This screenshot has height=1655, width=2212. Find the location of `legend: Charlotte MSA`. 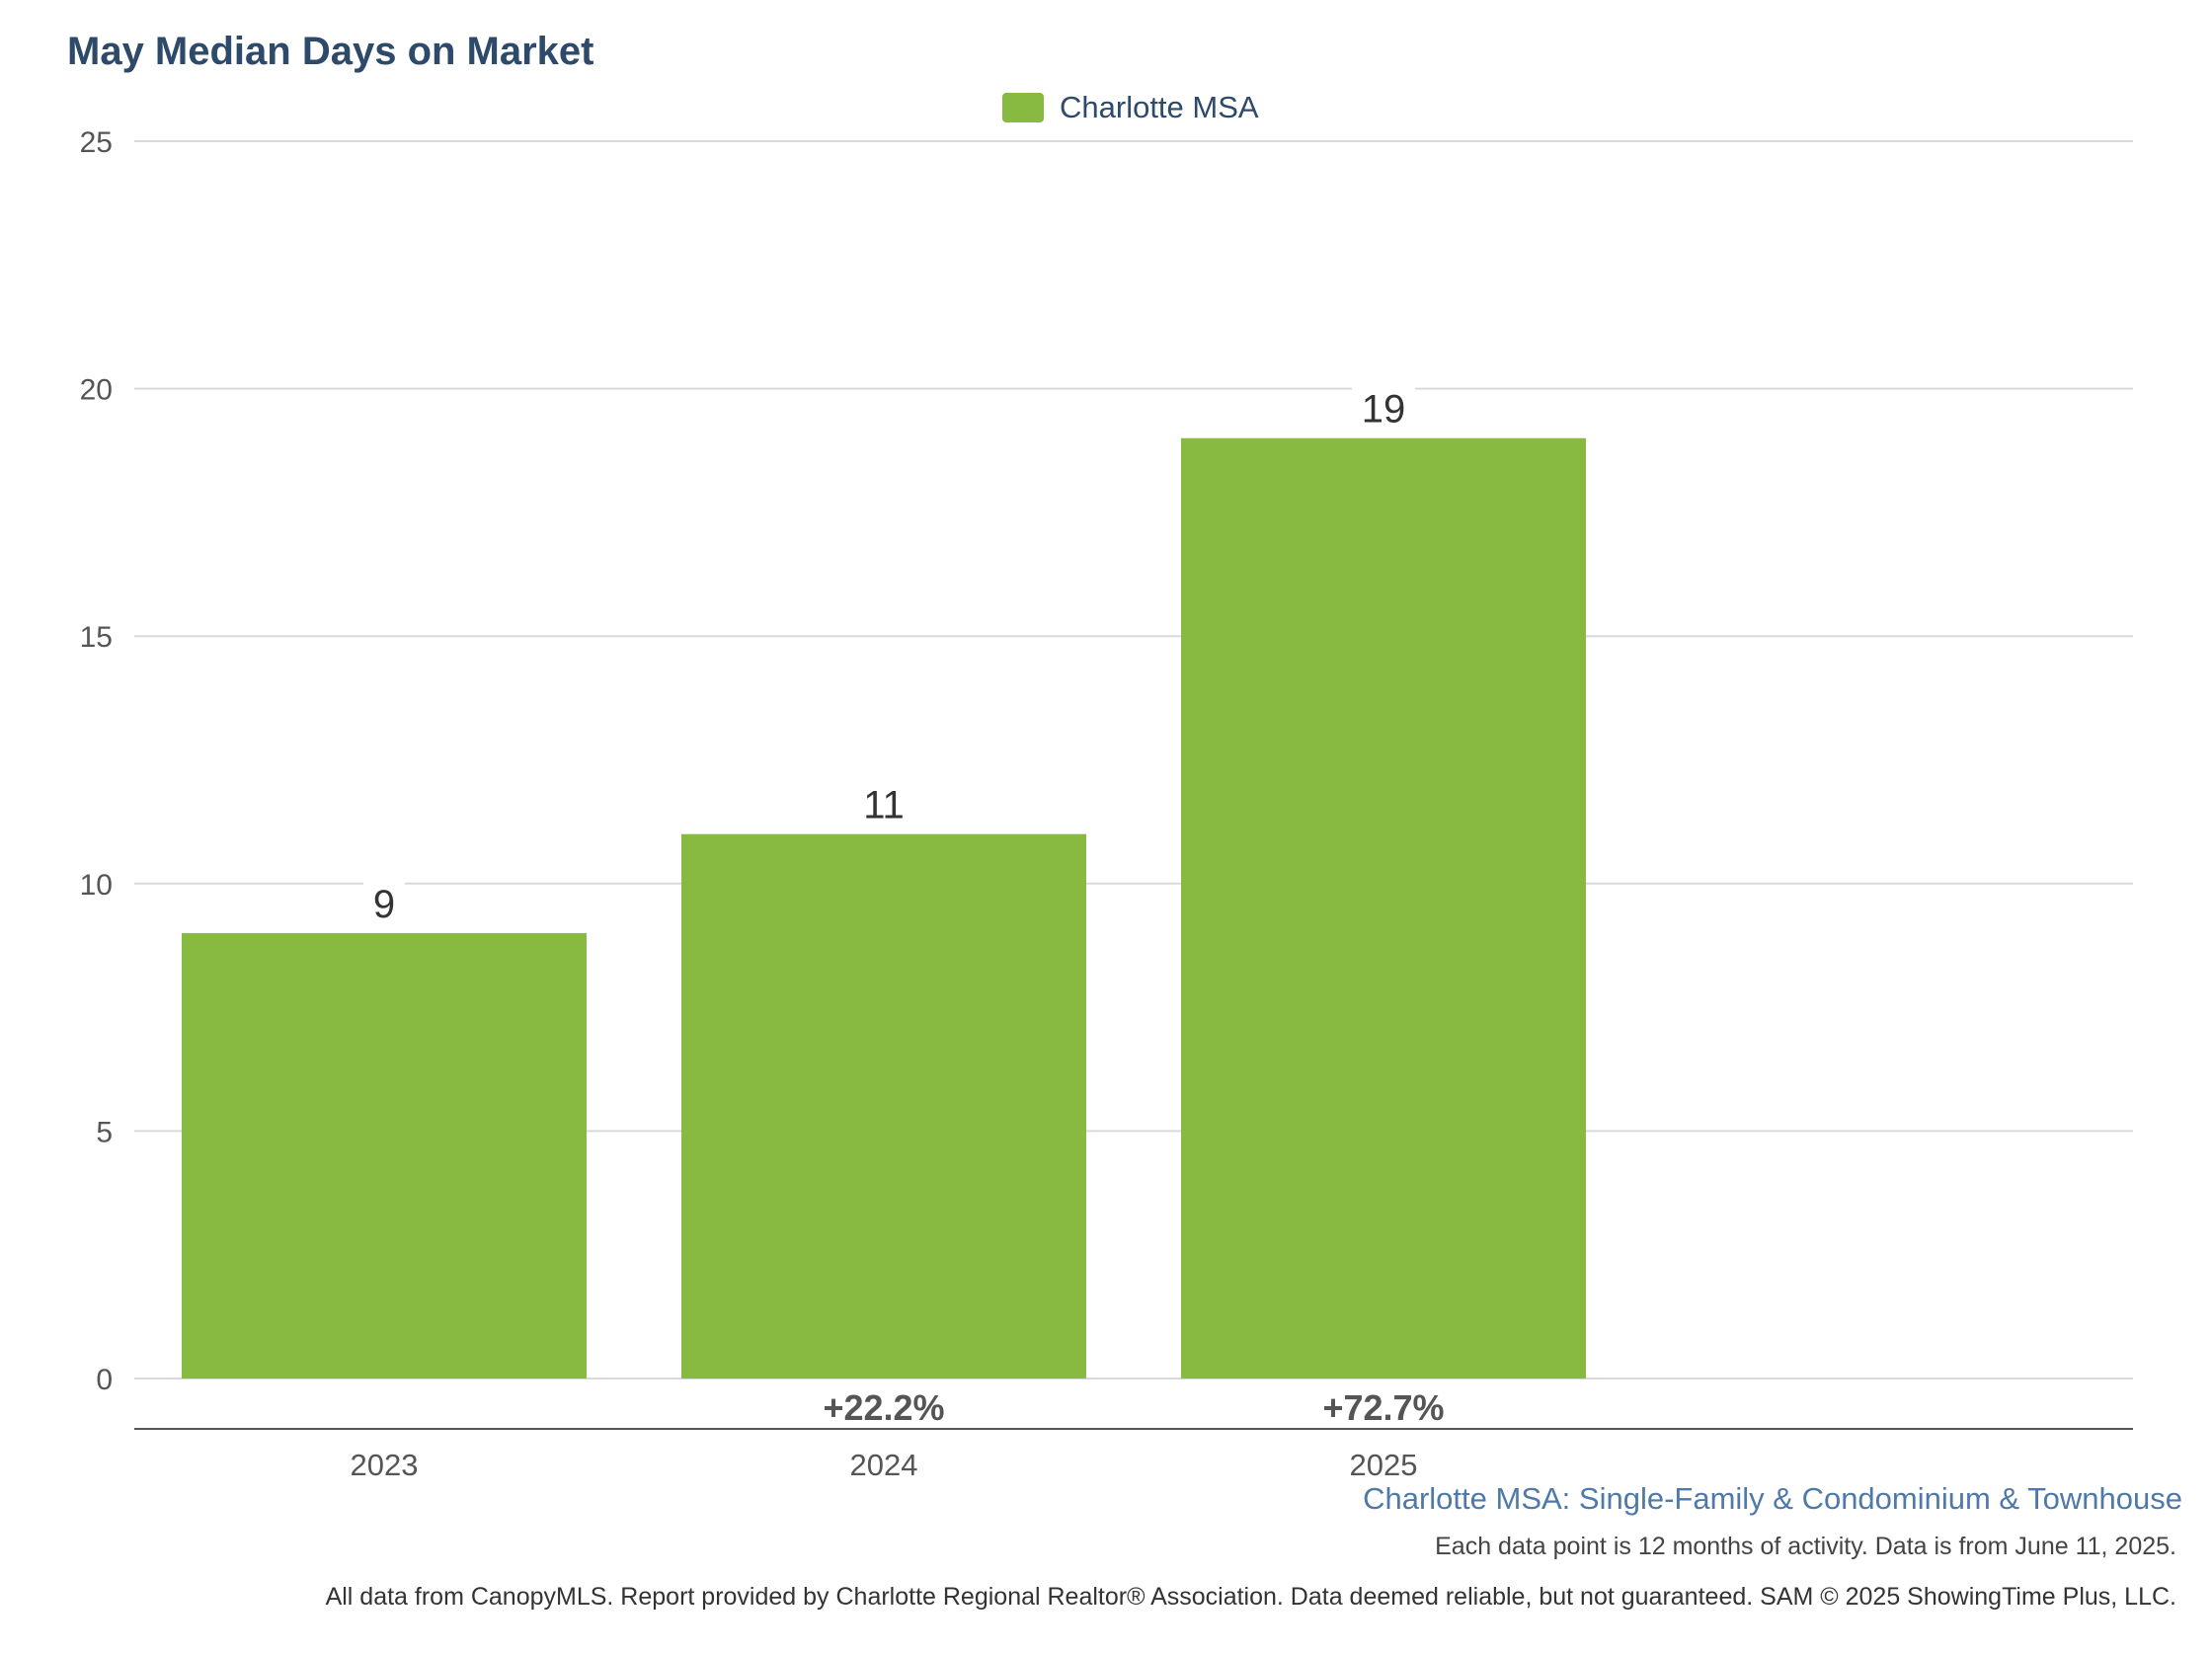

legend: Charlotte MSA is located at coordinates (1131, 107).